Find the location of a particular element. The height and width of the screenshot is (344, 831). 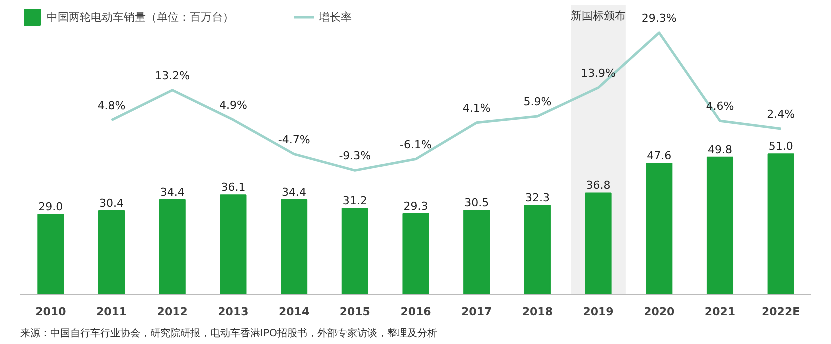

data-label: -9.3% is located at coordinates (355, 156).